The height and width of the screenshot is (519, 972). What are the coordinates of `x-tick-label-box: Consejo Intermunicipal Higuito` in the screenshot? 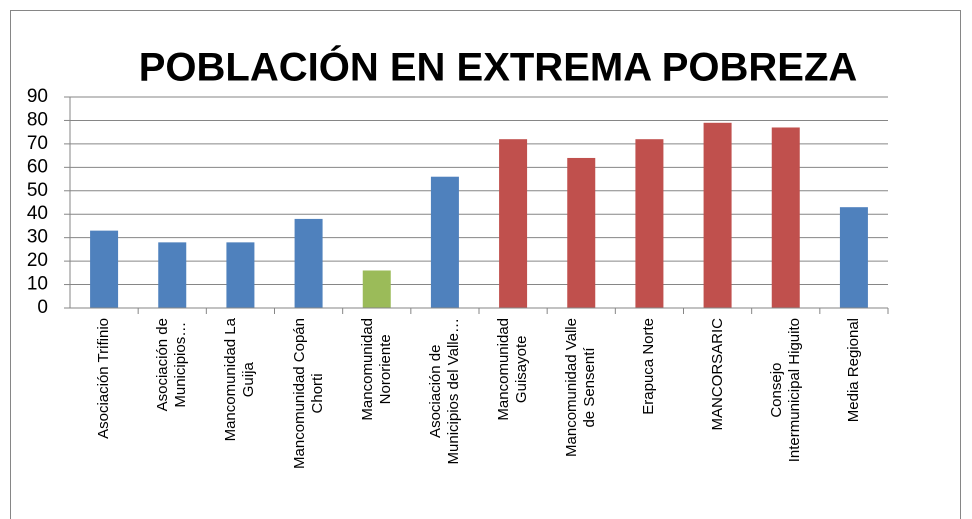 It's located at (786, 418).